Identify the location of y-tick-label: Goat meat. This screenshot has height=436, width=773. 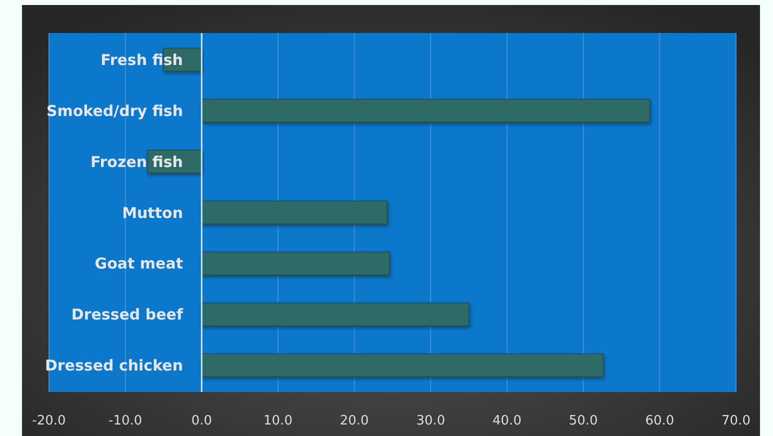
(138, 263).